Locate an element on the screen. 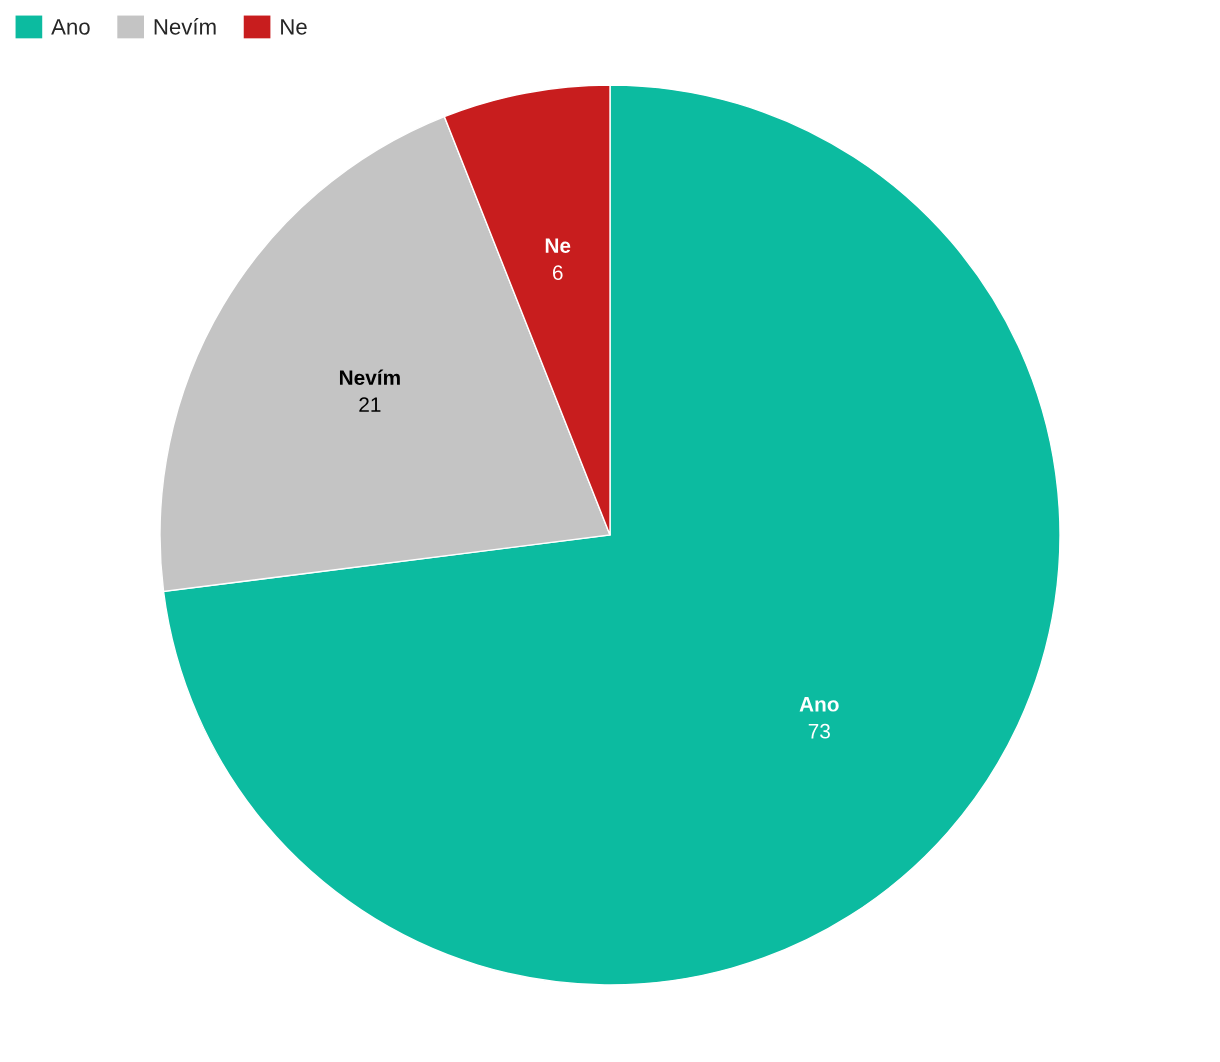 The width and height of the screenshot is (1220, 1062). slice-label: Nevím is located at coordinates (369, 377).